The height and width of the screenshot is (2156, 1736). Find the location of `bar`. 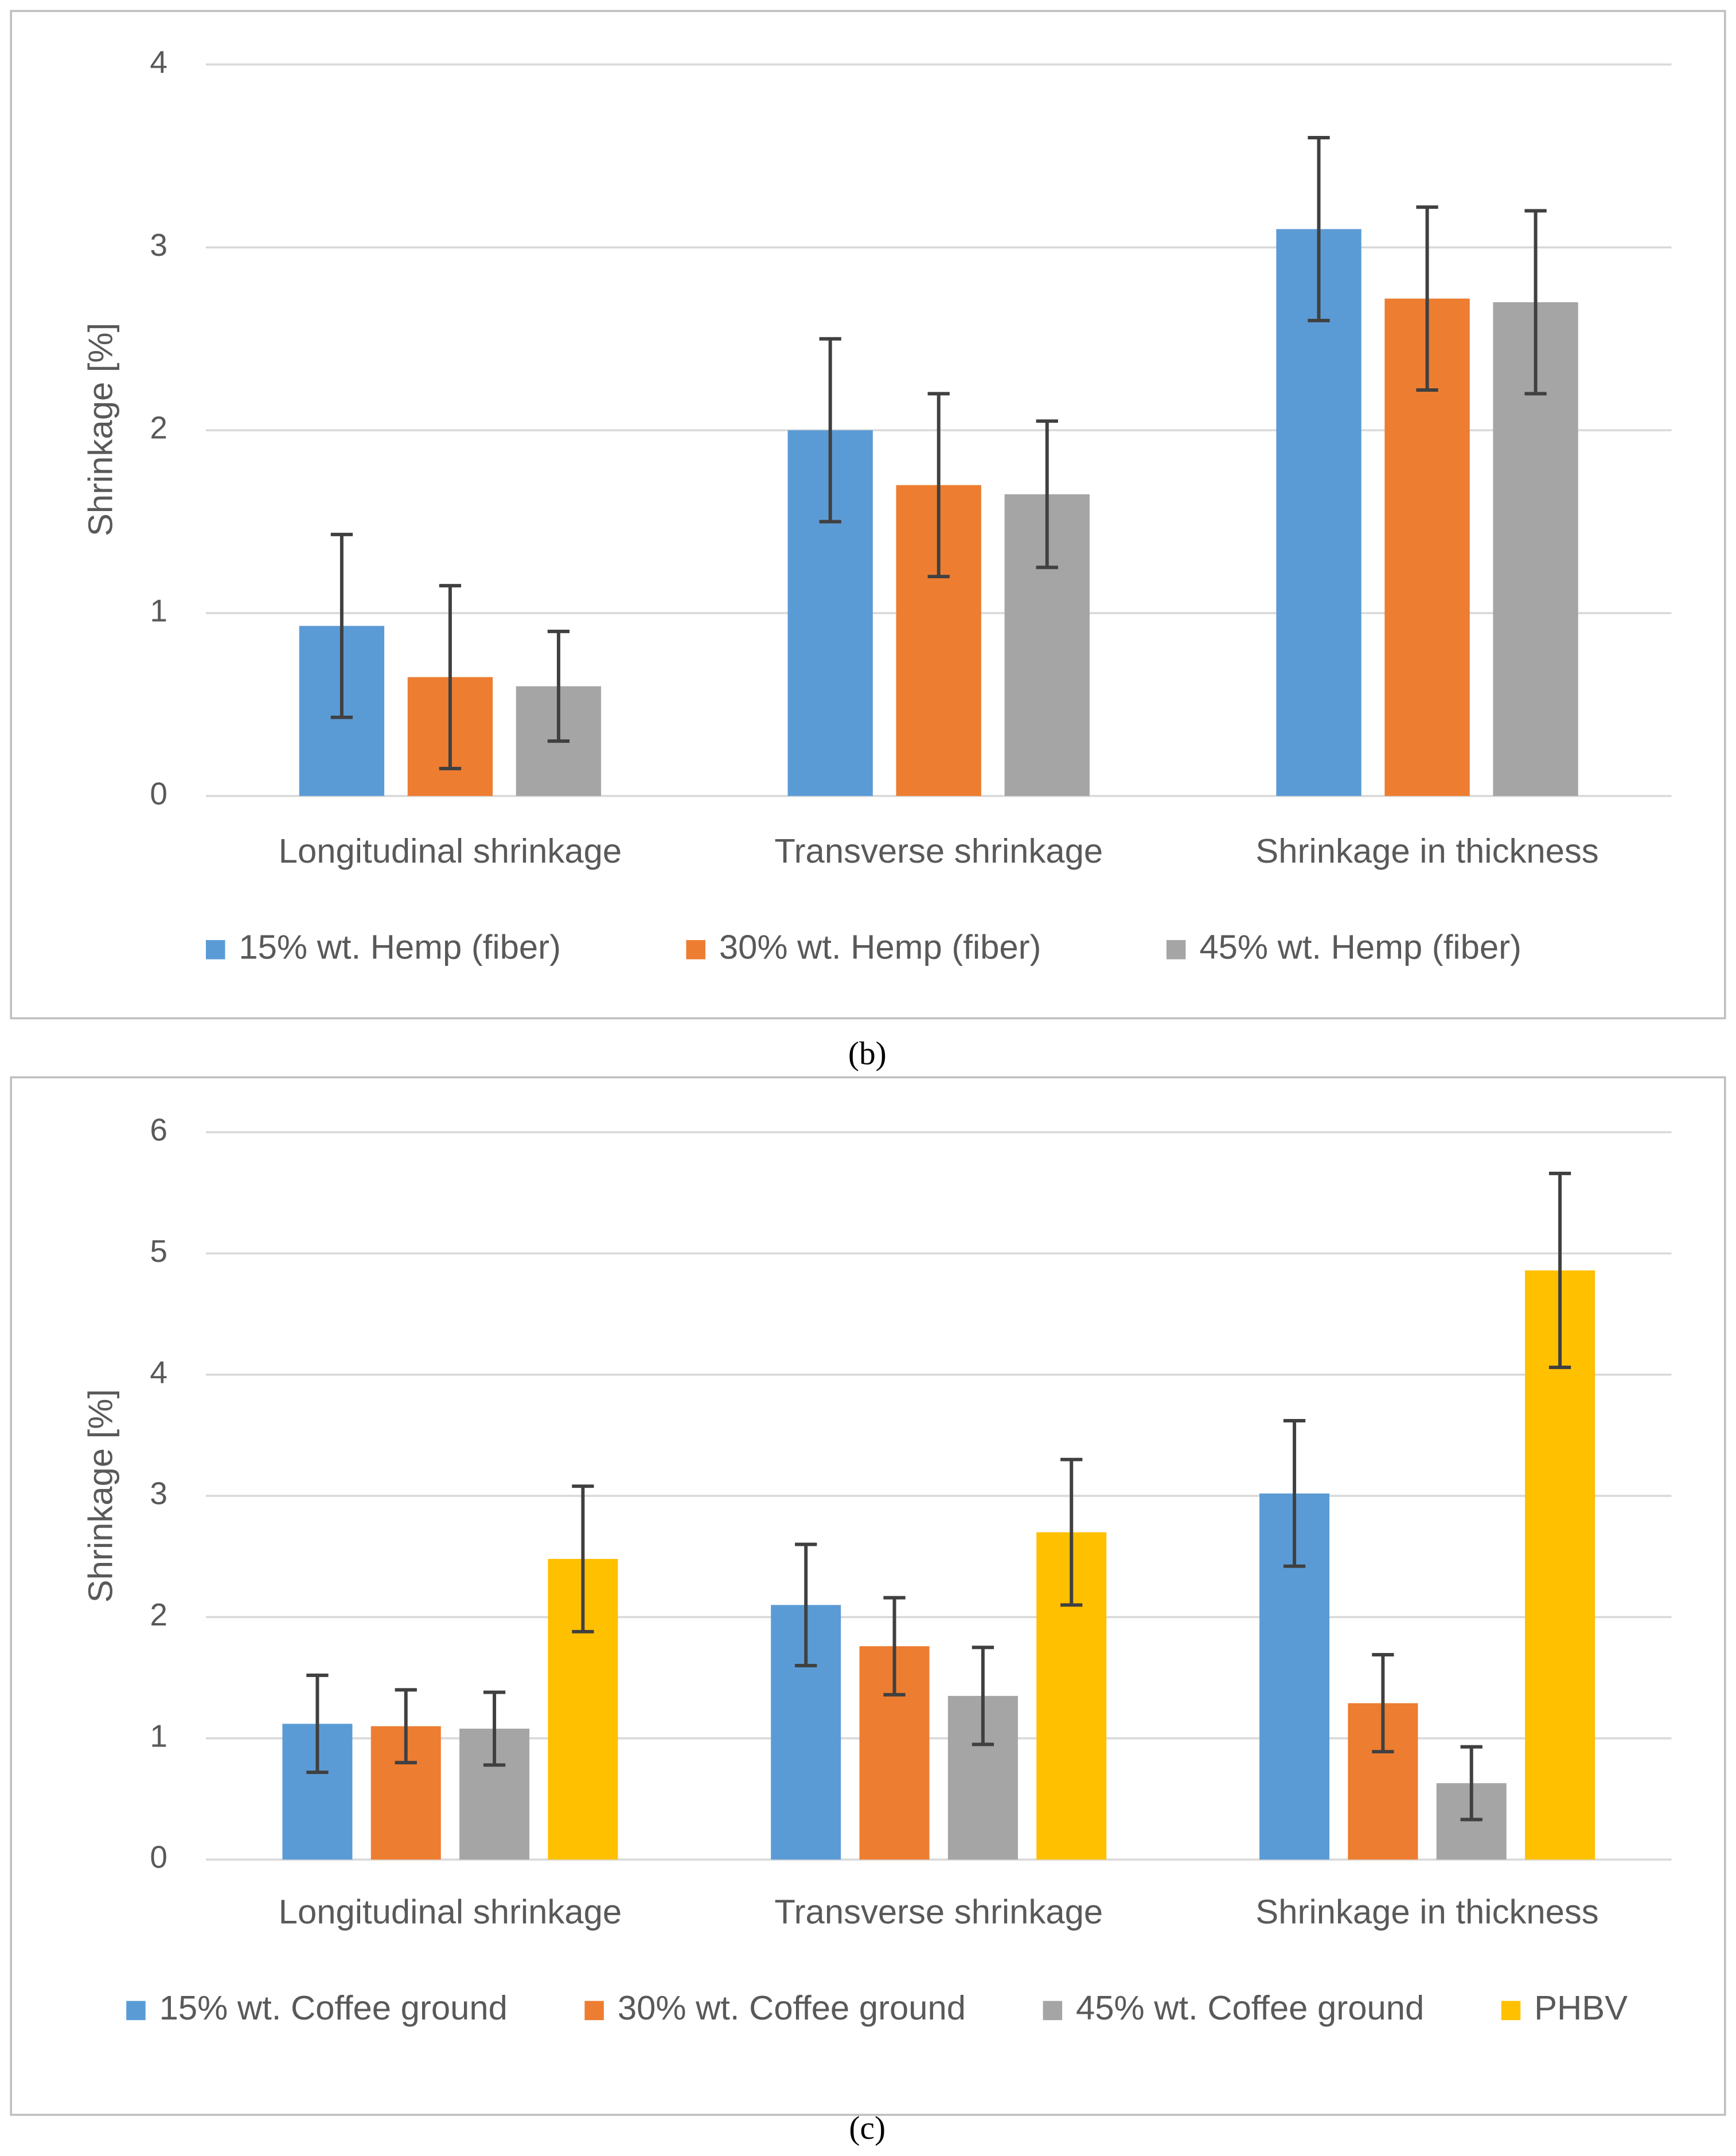

bar is located at coordinates (1319, 512).